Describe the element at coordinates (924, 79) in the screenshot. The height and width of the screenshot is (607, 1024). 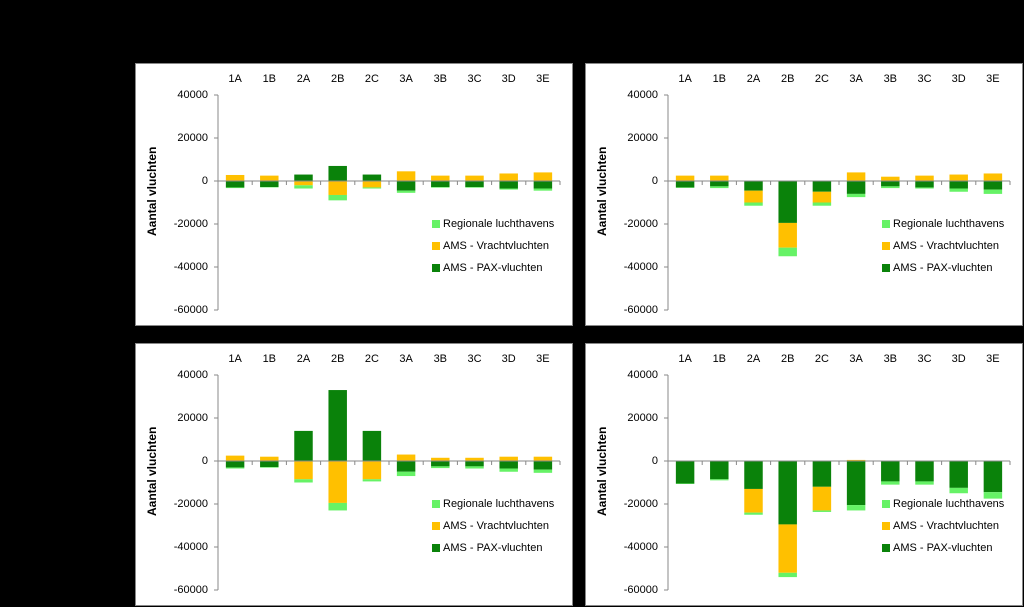
I see `category-label: 3C` at that location.